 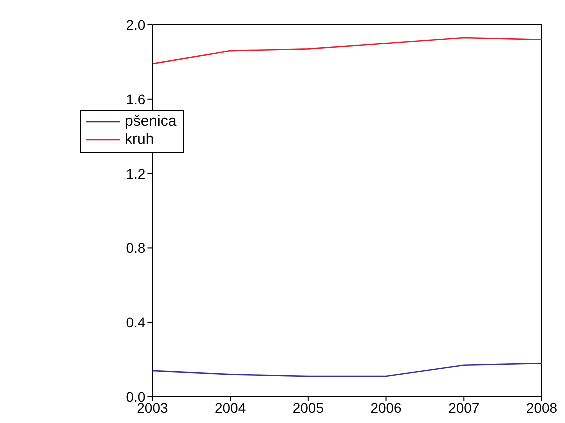 I want to click on x-tick-label: 2004, so click(x=230, y=408).